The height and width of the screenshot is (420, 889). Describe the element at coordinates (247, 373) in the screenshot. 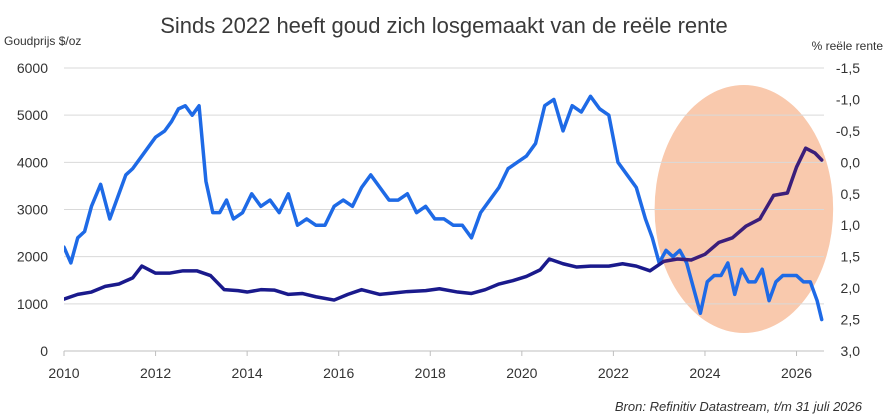

I see `x-tick-label: 2014` at that location.